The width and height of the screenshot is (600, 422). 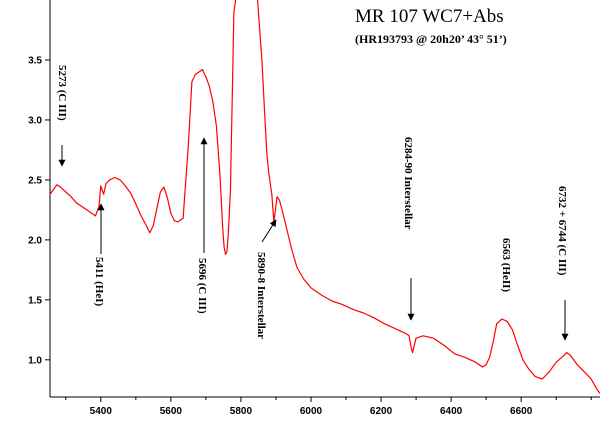 What do you see at coordinates (35, 60) in the screenshot?
I see `y-tick-label: 3.5` at bounding box center [35, 60].